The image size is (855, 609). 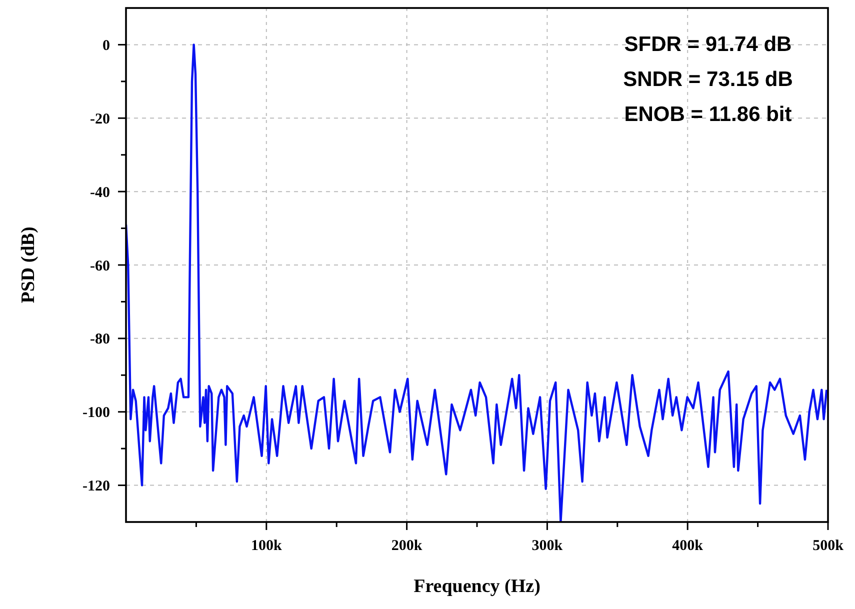 I want to click on annotation: SNDR = 73.15 dB, so click(x=708, y=79).